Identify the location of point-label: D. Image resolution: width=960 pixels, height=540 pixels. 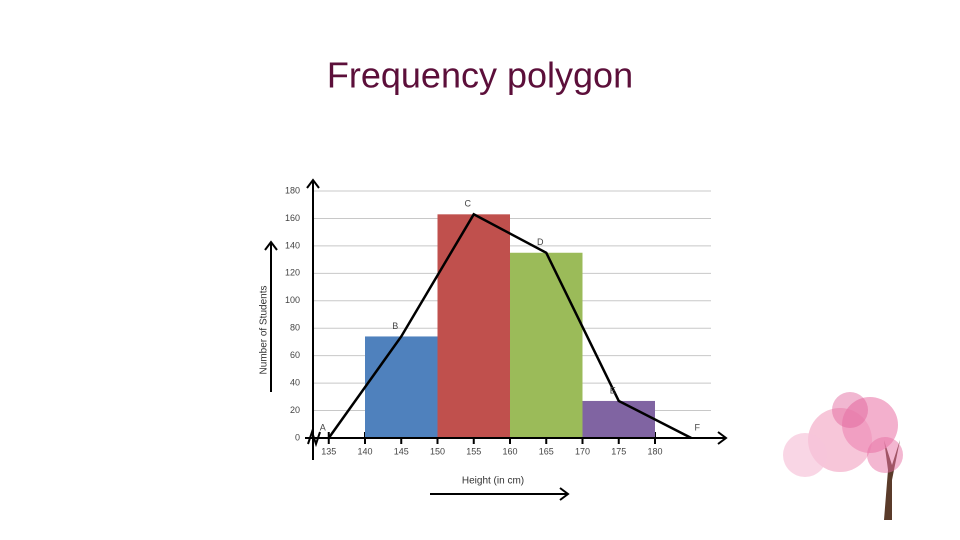
(540, 242).